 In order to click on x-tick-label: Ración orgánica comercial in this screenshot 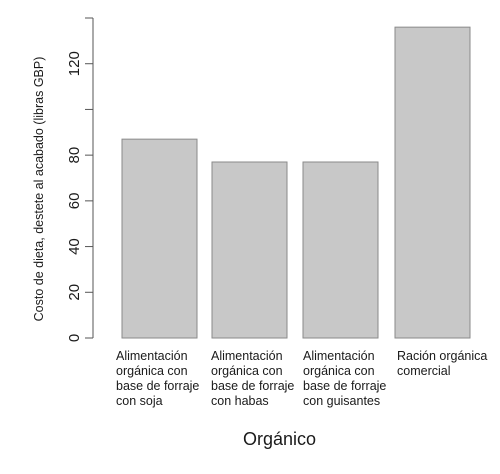, I will do `click(442, 363)`.